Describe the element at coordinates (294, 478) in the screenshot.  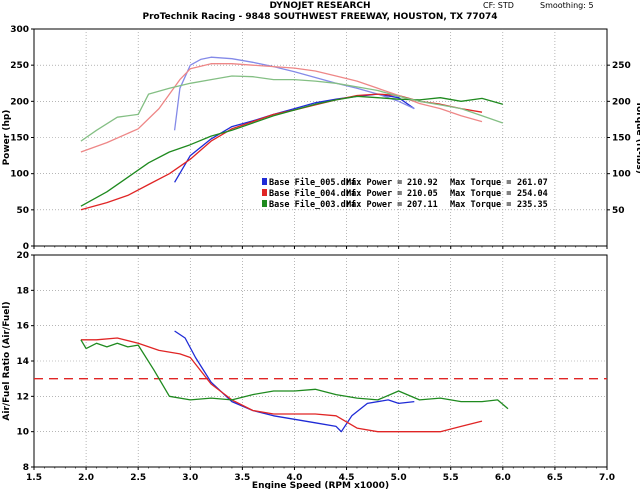
I see `x-tick-label: 4.0` at that location.